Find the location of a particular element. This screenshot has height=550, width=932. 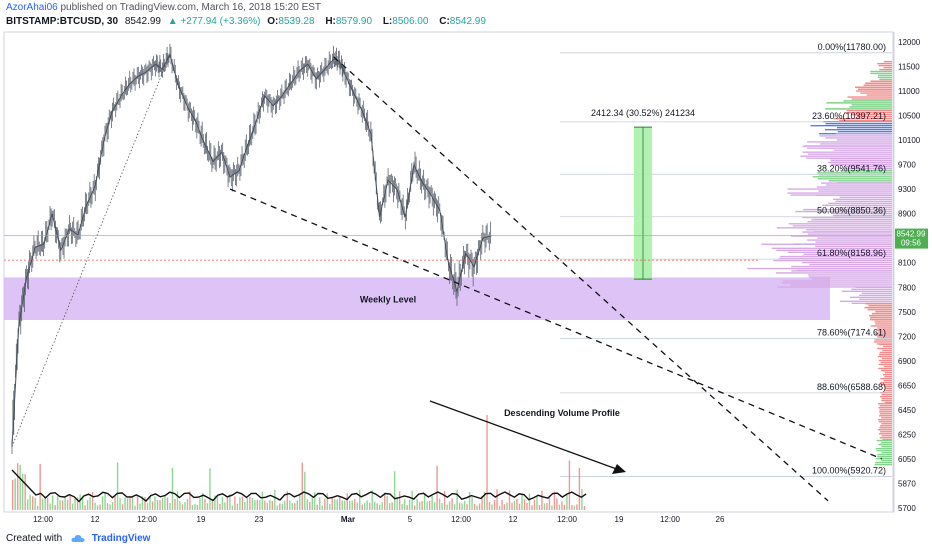

close-label: C:8542.99 is located at coordinates (462, 21).